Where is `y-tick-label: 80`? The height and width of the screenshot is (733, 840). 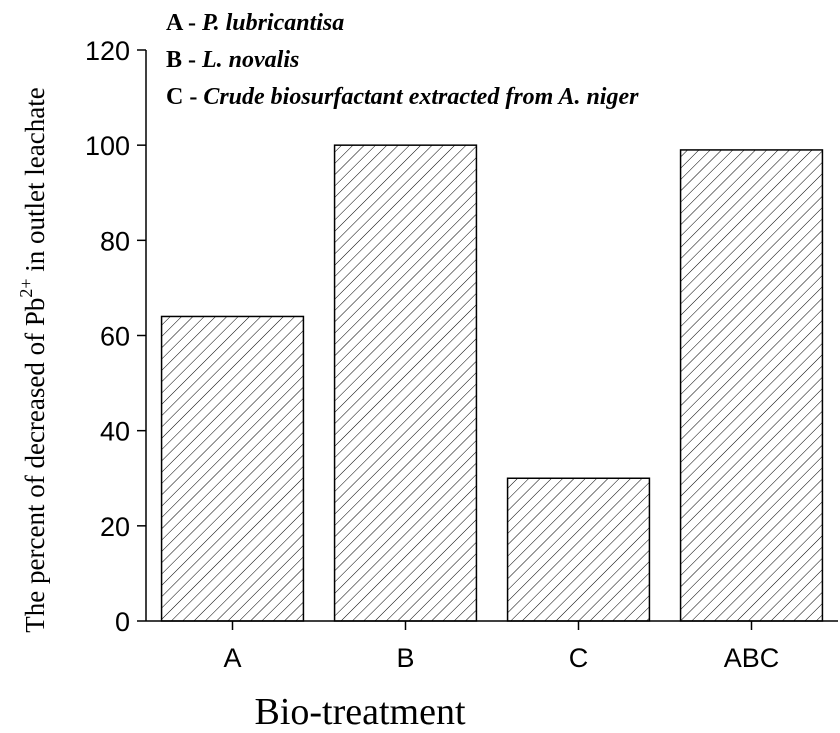 y-tick-label: 80 is located at coordinates (115, 241).